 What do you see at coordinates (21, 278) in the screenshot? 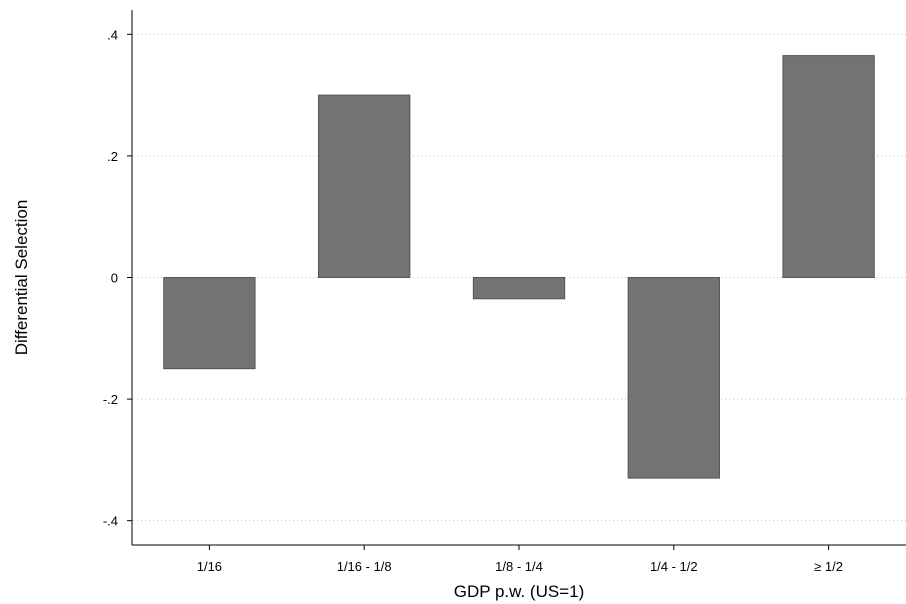
I see `y-axis-title: Differential Selection` at bounding box center [21, 278].